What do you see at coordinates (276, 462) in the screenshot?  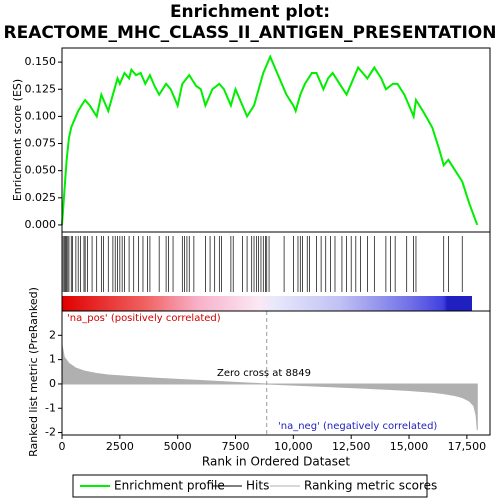 I see `x-axis-label: Rank in Ordered Dataset` at bounding box center [276, 462].